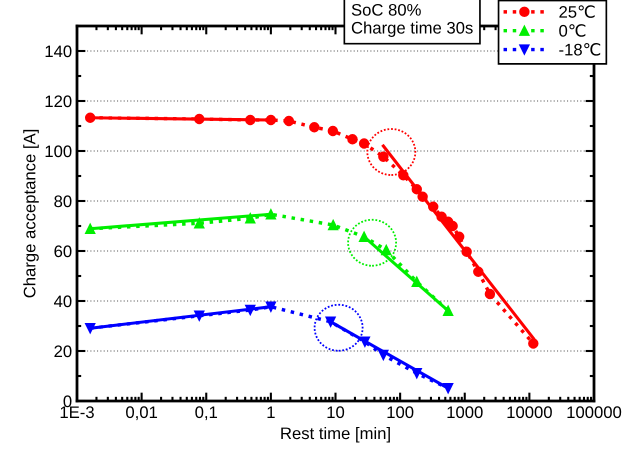  What do you see at coordinates (335, 434) in the screenshot?
I see `x-axis-title: Rest time [min]` at bounding box center [335, 434].